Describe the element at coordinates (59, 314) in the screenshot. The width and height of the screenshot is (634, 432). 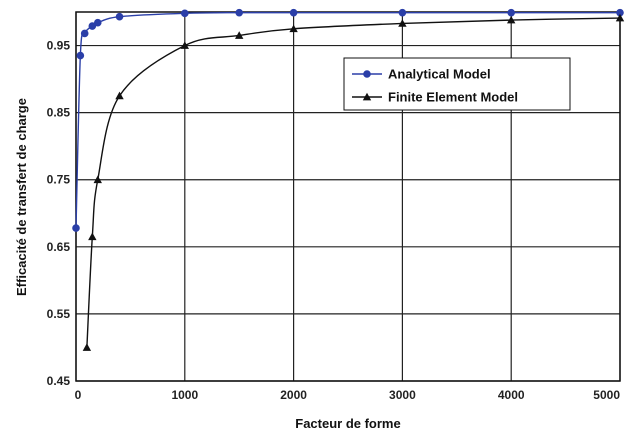
I see `y-tick-label: 0.55` at that location.